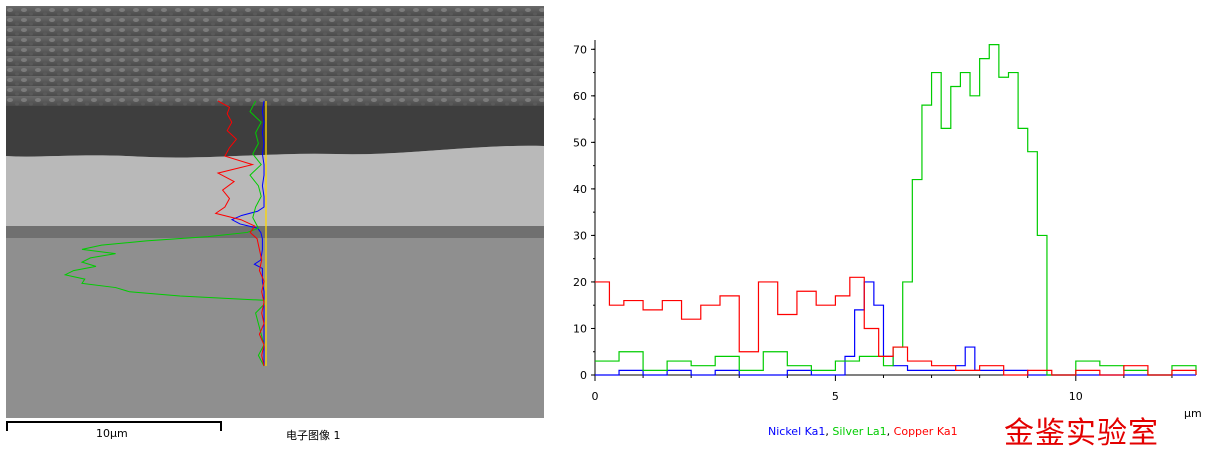  I want to click on legend-item-copper: Copper Ka1, so click(925, 431).